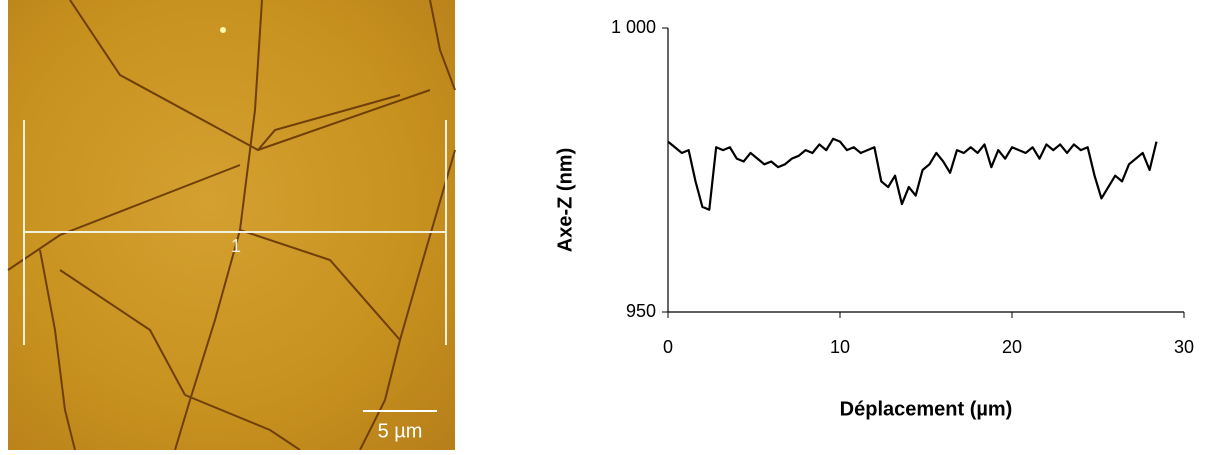 This screenshot has height=455, width=1207. What do you see at coordinates (840, 347) in the screenshot?
I see `x-tick-label: 10` at bounding box center [840, 347].